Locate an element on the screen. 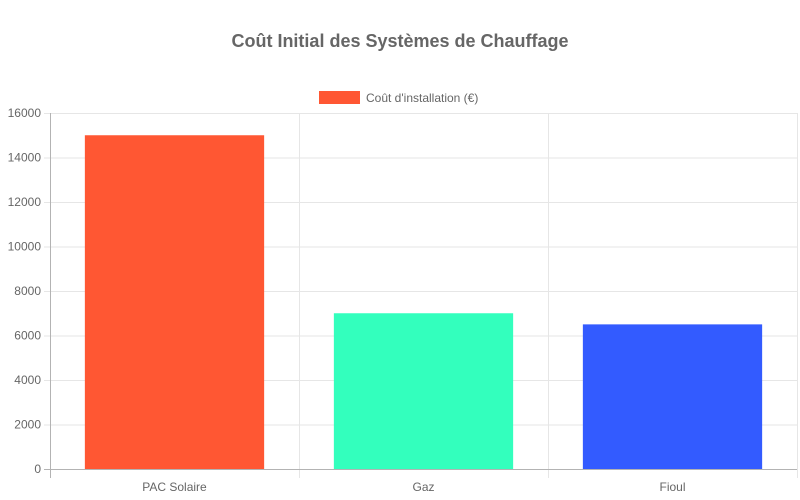  legend: Coût d'installation (€) is located at coordinates (398, 98).